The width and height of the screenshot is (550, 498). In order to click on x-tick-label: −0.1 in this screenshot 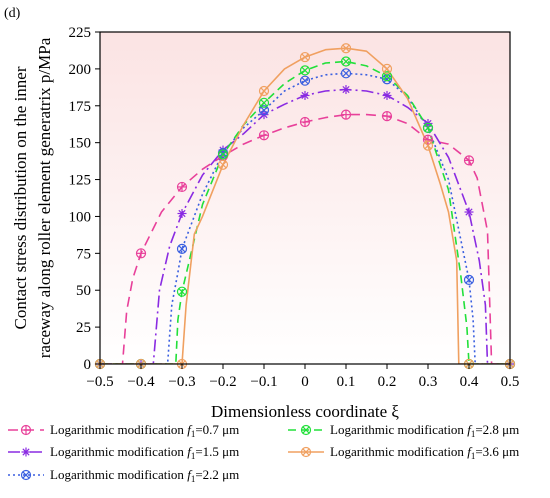, I will do `click(263, 382)`.